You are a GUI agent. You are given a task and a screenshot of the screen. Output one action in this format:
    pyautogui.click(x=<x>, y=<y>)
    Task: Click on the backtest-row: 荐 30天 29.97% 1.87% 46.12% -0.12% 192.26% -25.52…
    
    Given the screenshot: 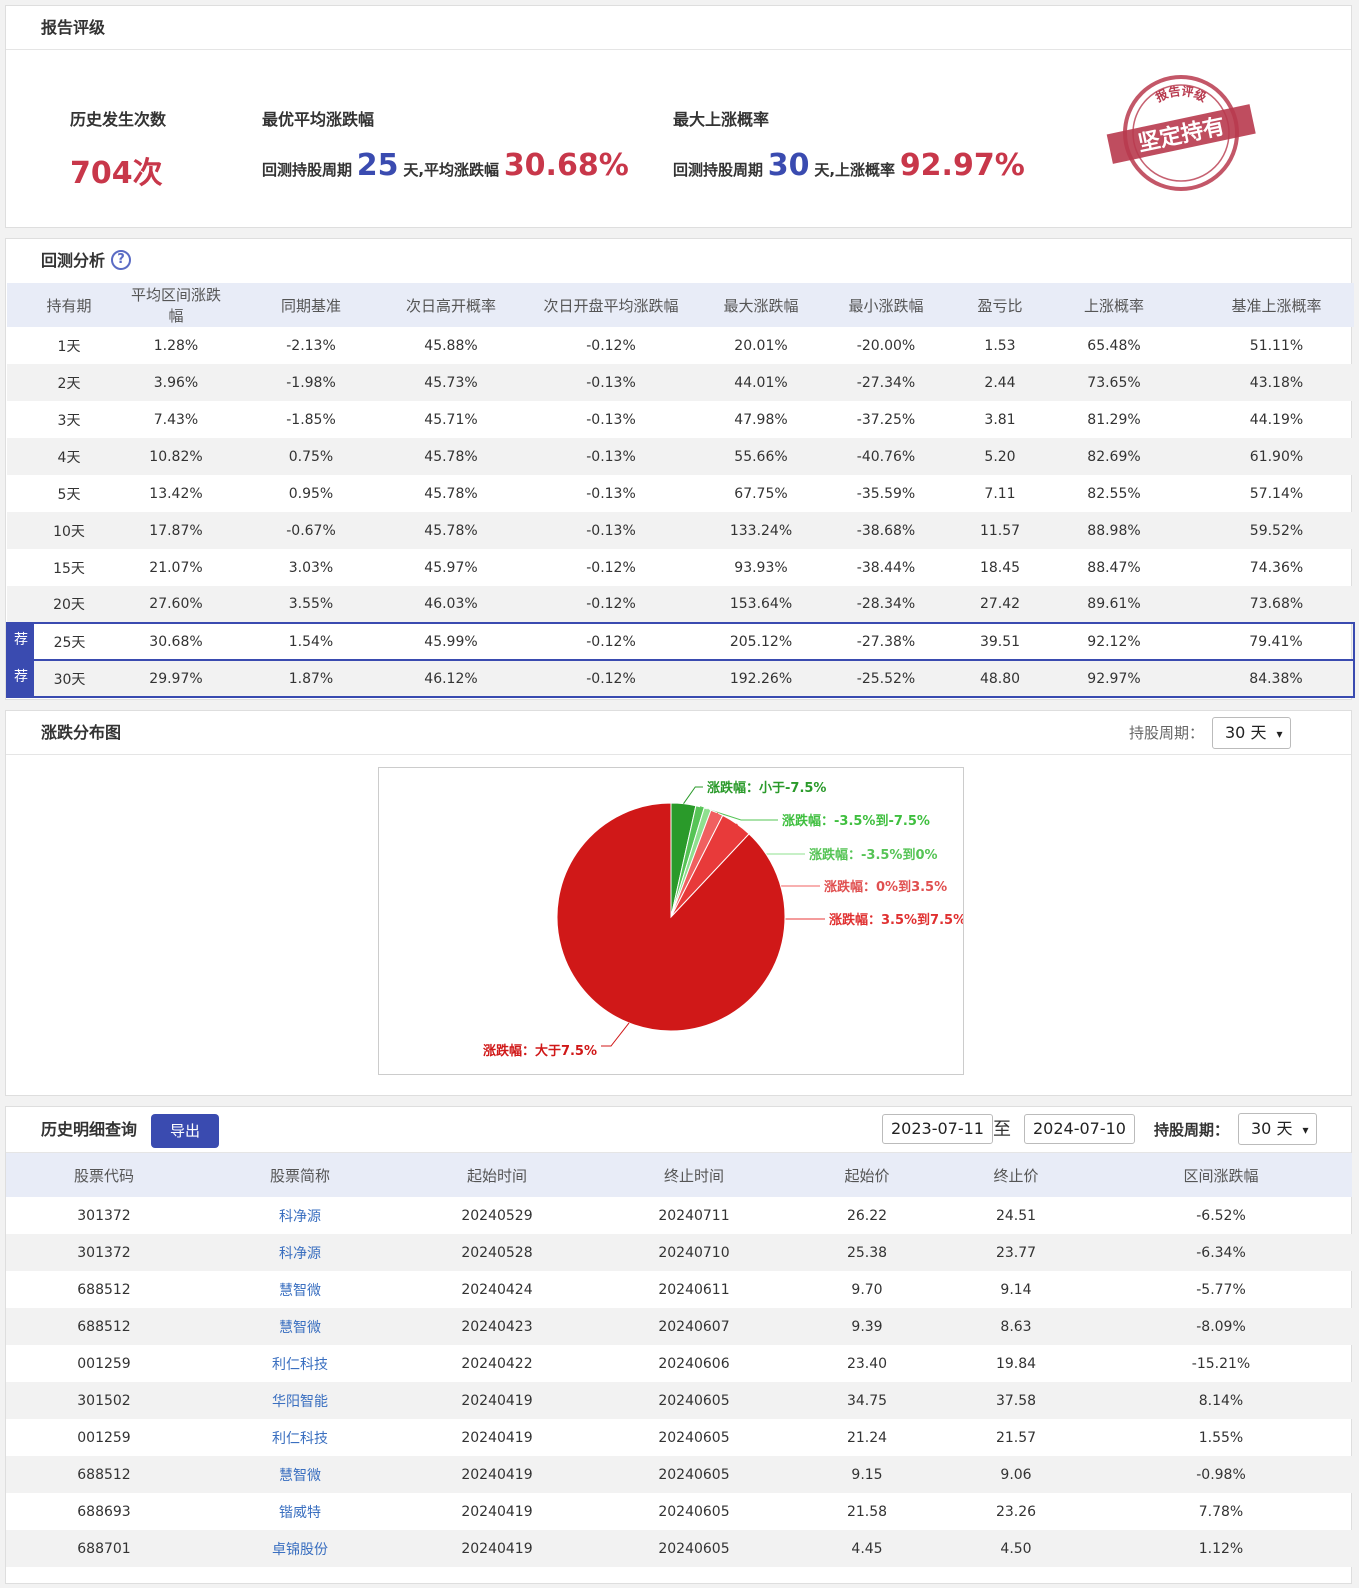 What is the action you would take?
    pyautogui.click(x=680, y=678)
    